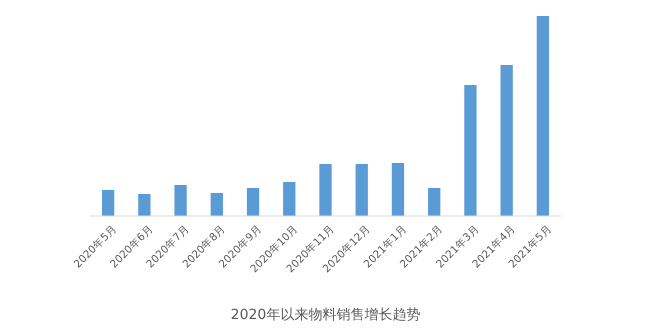 The image size is (646, 330). What do you see at coordinates (325, 315) in the screenshot?
I see `text: 2020年以来物料销售增长趋势` at bounding box center [325, 315].